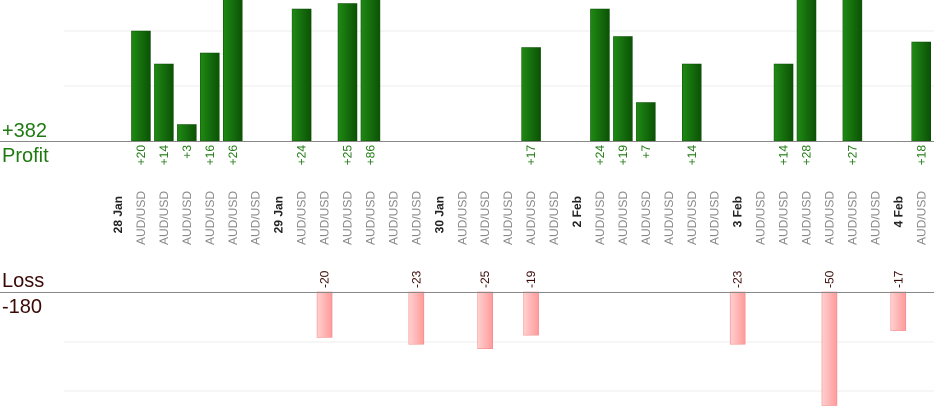  I want to click on date-label: 30 Jan, so click(439, 214).